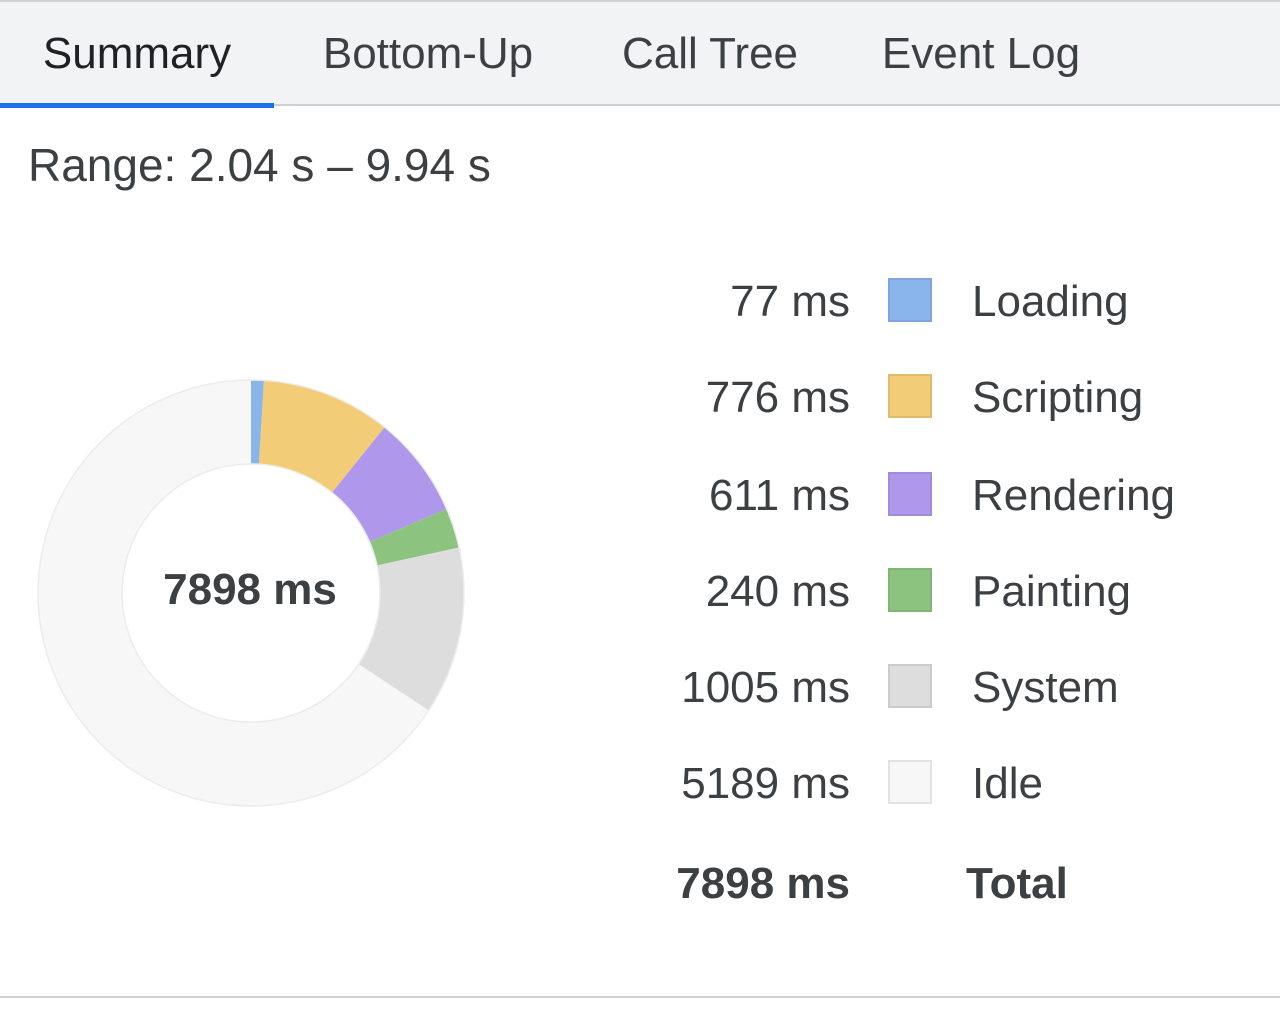  I want to click on loading-value: 77 ms, so click(790, 301).